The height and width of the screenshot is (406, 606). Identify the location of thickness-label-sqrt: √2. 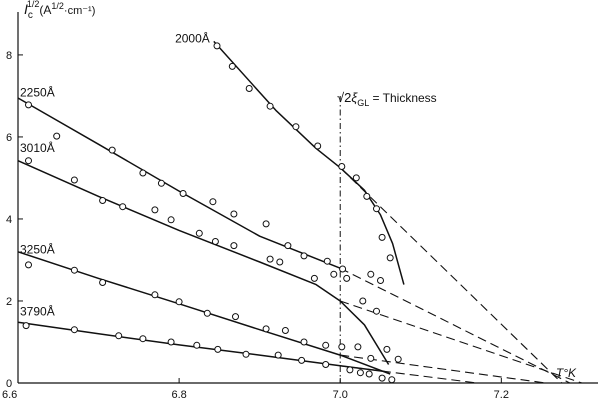
(344, 97).